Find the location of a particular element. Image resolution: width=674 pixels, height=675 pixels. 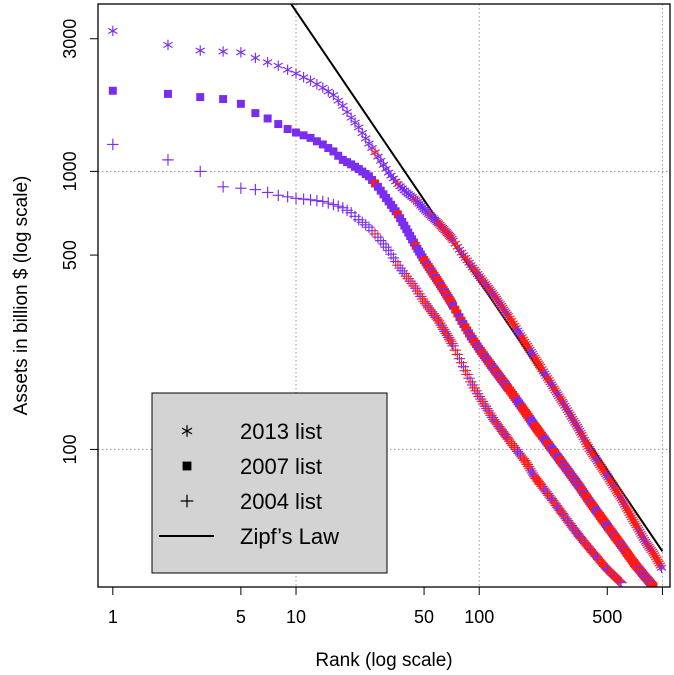

legend-label: 2013 list is located at coordinates (281, 431).